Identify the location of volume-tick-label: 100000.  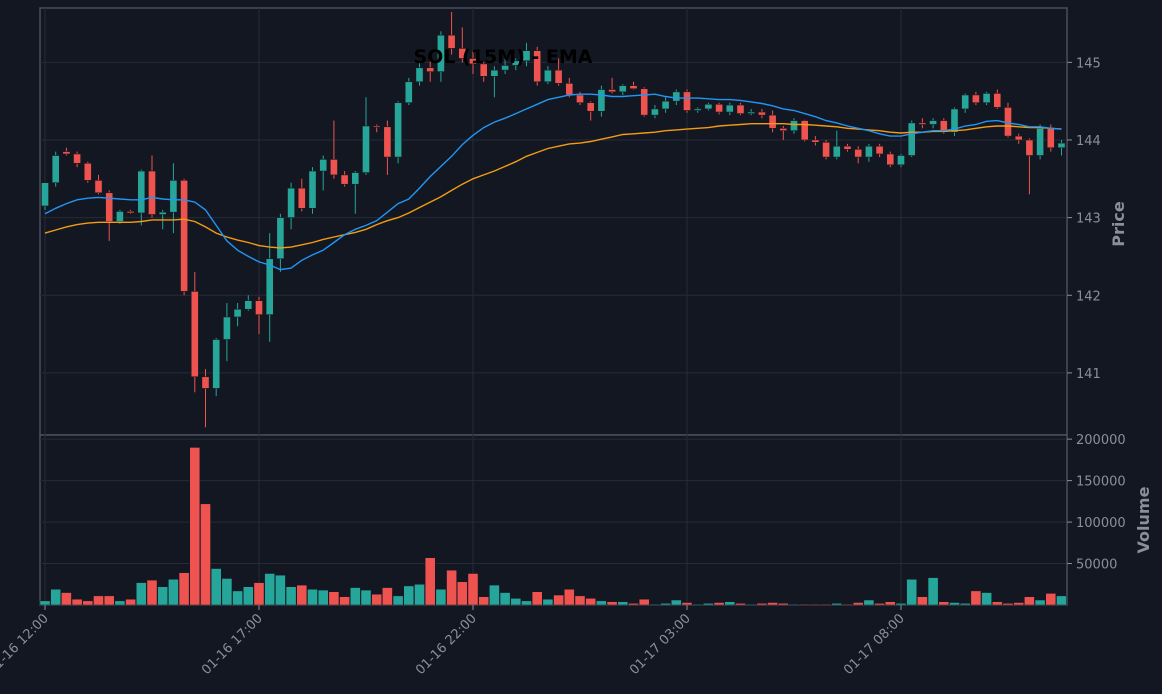
(1101, 523).